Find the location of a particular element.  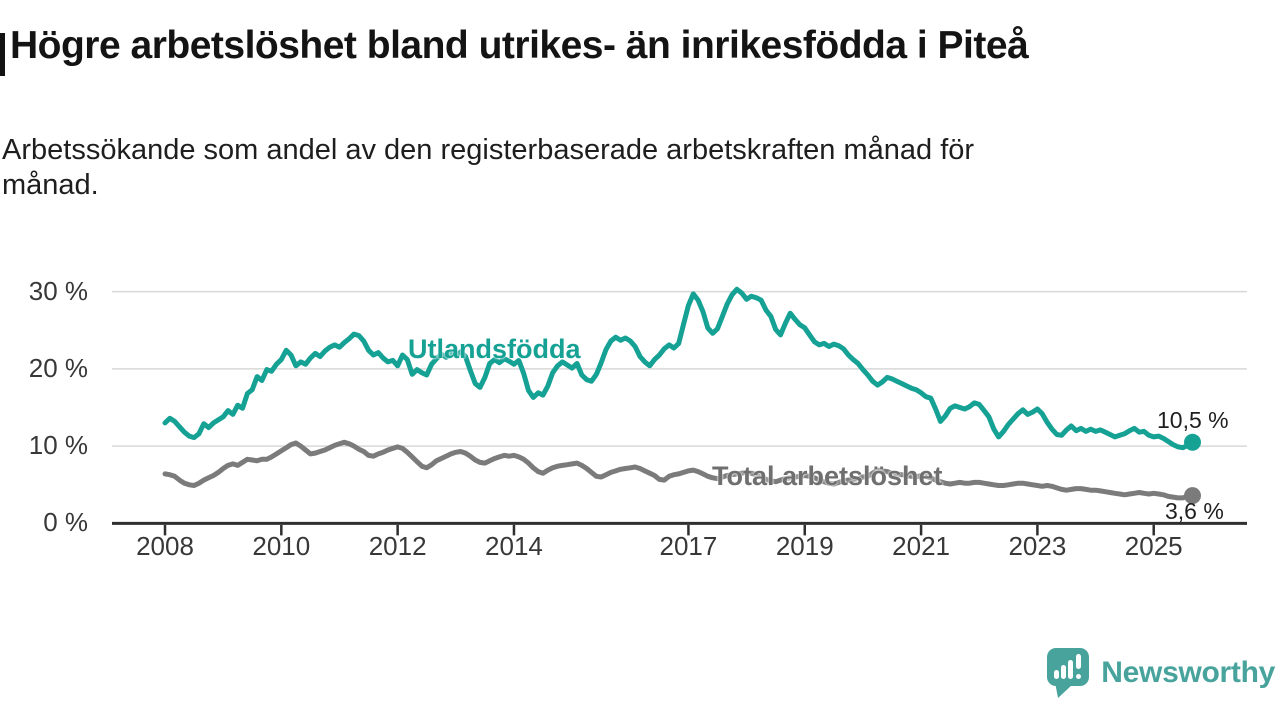

x-axis-label-2010: 2010 is located at coordinates (281, 546).